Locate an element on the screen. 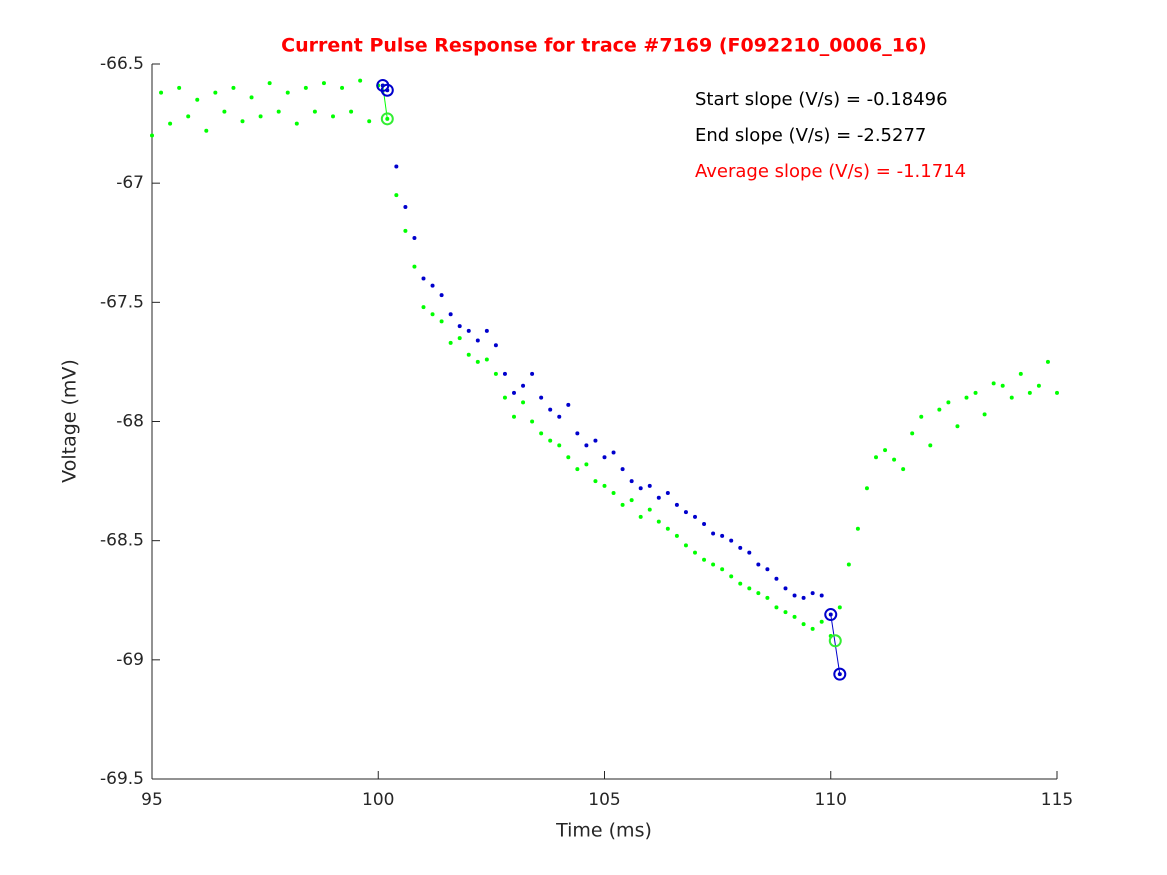 This screenshot has height=875, width=1167. x-tick-label: 110 is located at coordinates (831, 800).